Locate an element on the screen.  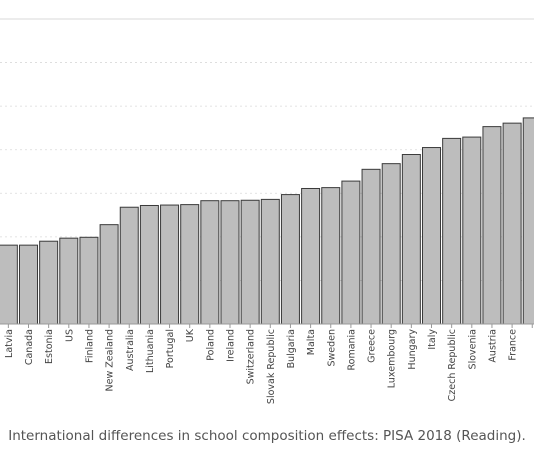
x-tick-label: Hungary is located at coordinates (412, 349).